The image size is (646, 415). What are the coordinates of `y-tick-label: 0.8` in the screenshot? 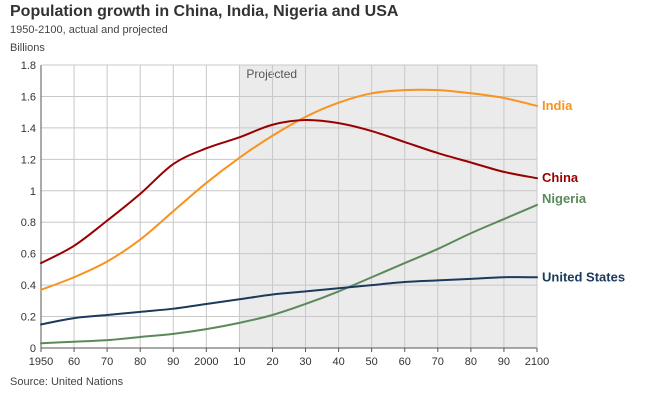 It's located at (28, 223).